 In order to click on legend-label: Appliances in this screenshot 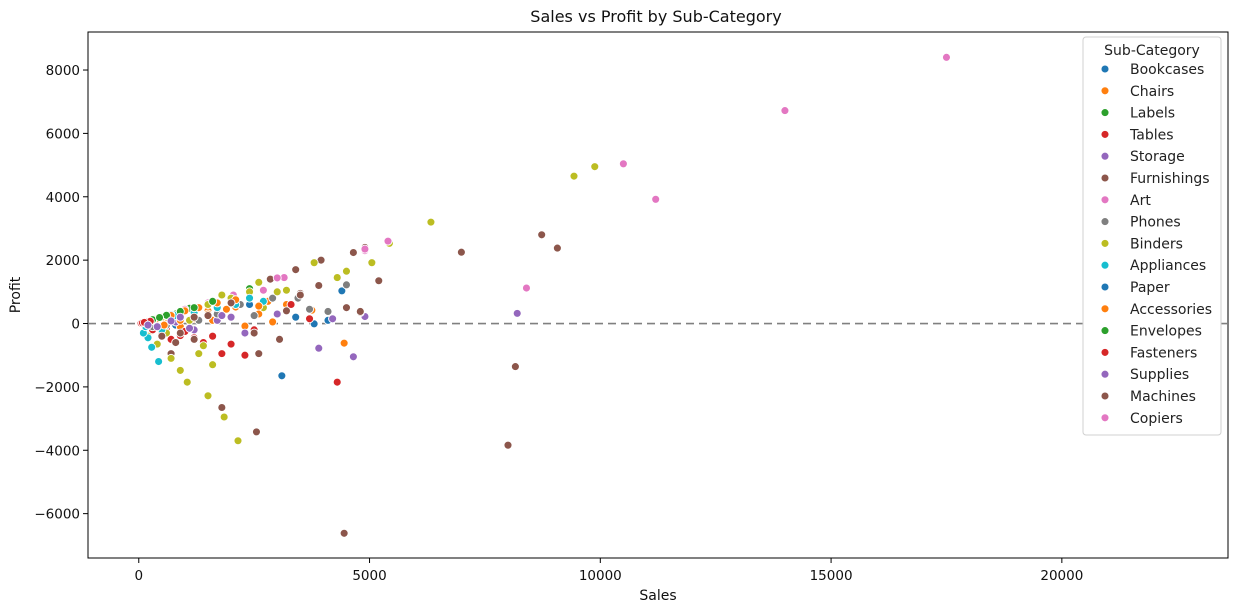, I will do `click(1168, 266)`.